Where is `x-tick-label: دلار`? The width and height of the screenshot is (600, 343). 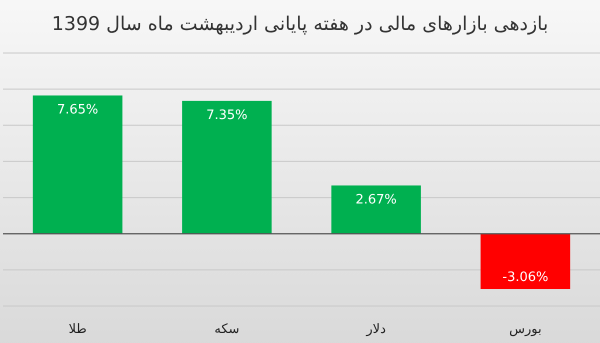 x-tick-label: دلار is located at coordinates (375, 329).